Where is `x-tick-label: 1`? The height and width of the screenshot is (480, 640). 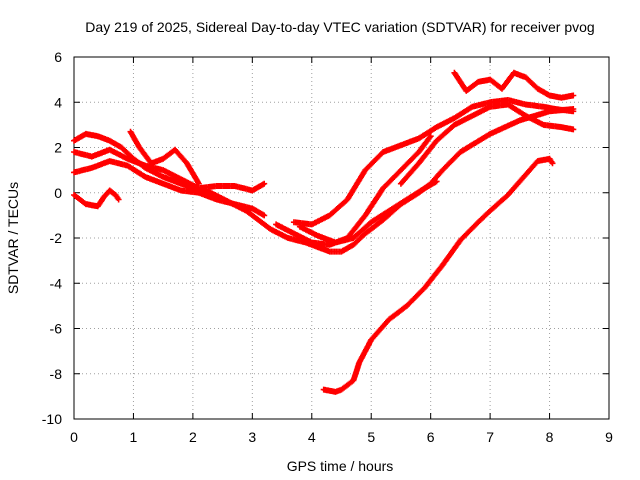
x-tick-label: 1 is located at coordinates (134, 437).